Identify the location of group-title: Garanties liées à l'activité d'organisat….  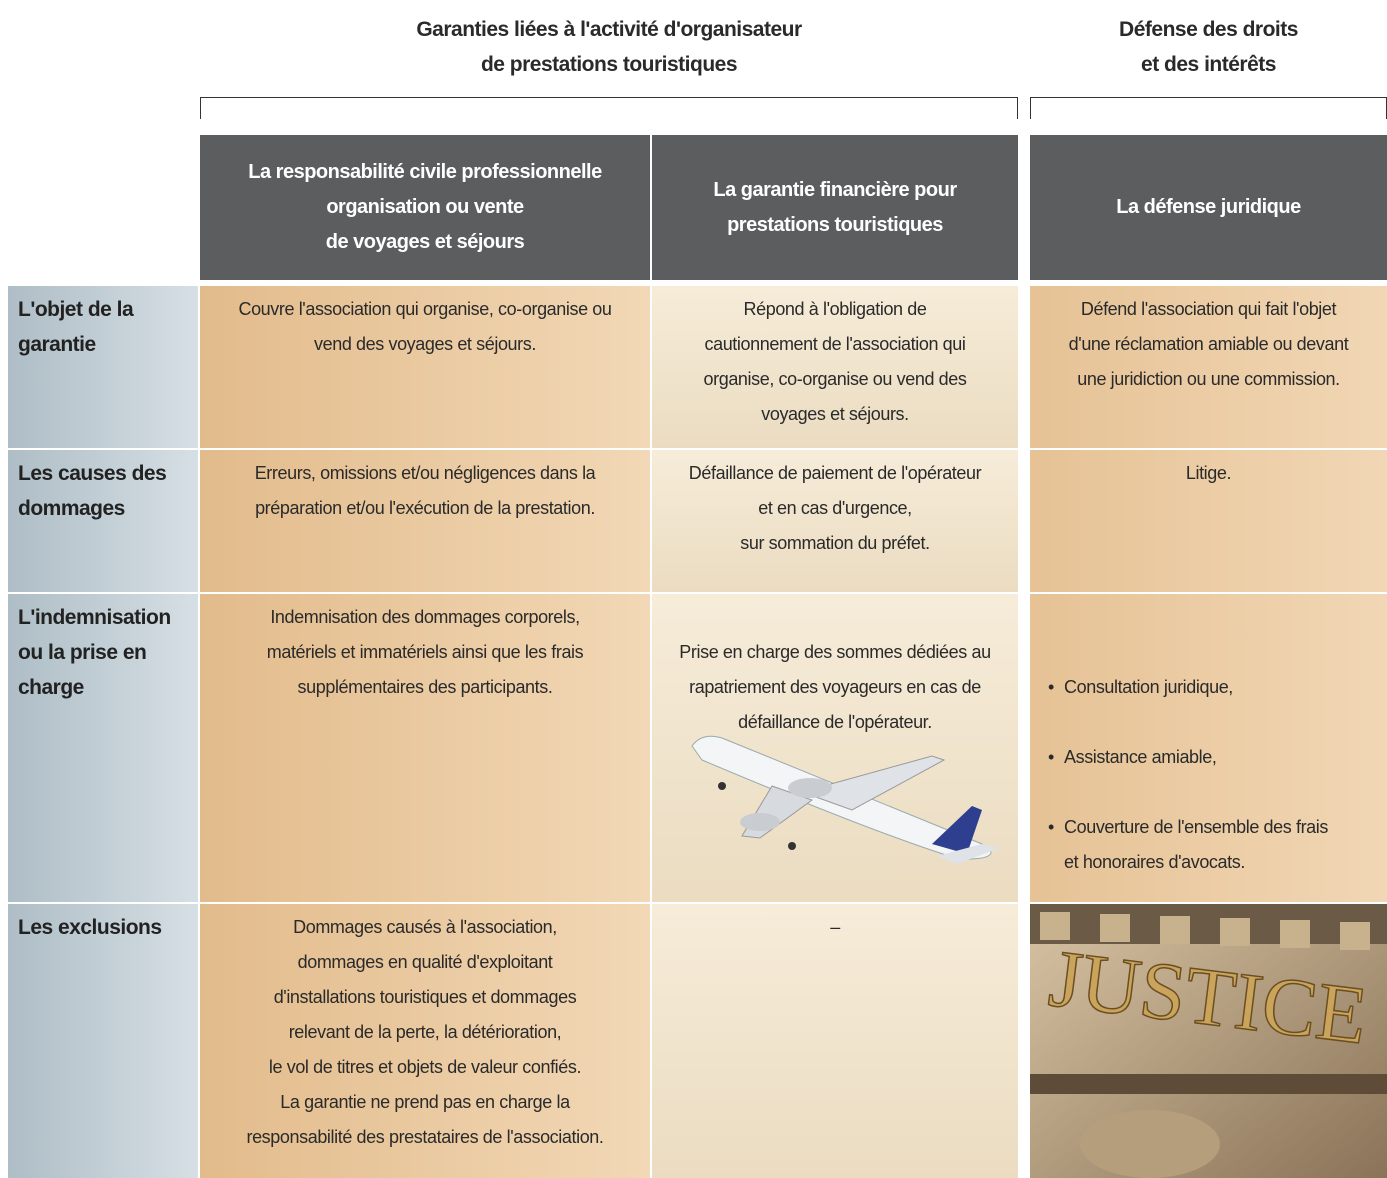
(609, 47).